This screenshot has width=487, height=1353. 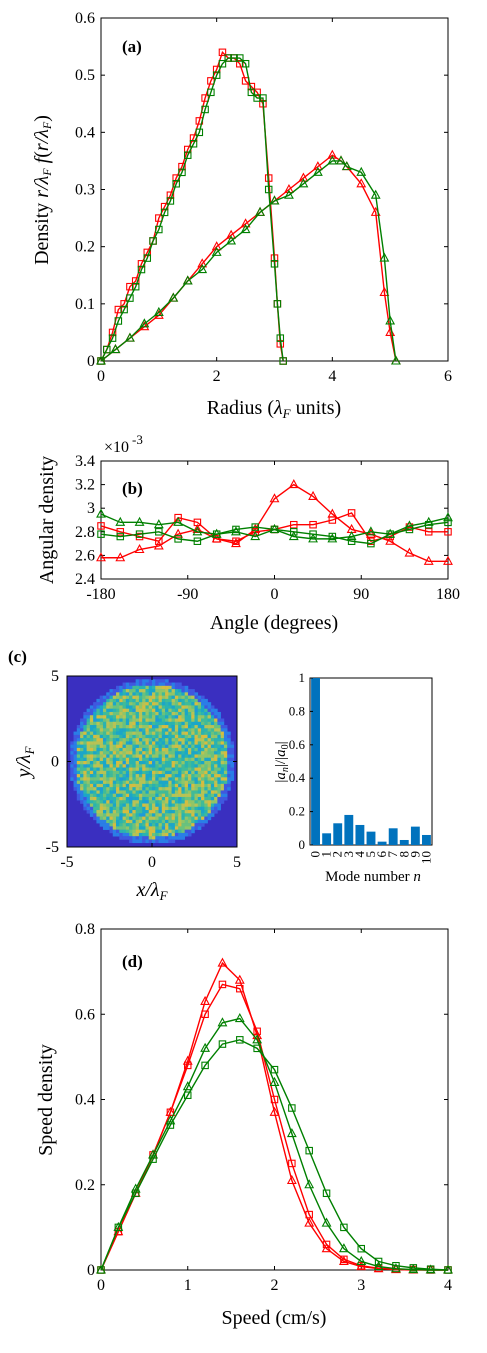 I want to click on panel-a-series-1-point, so click(x=176, y=184).